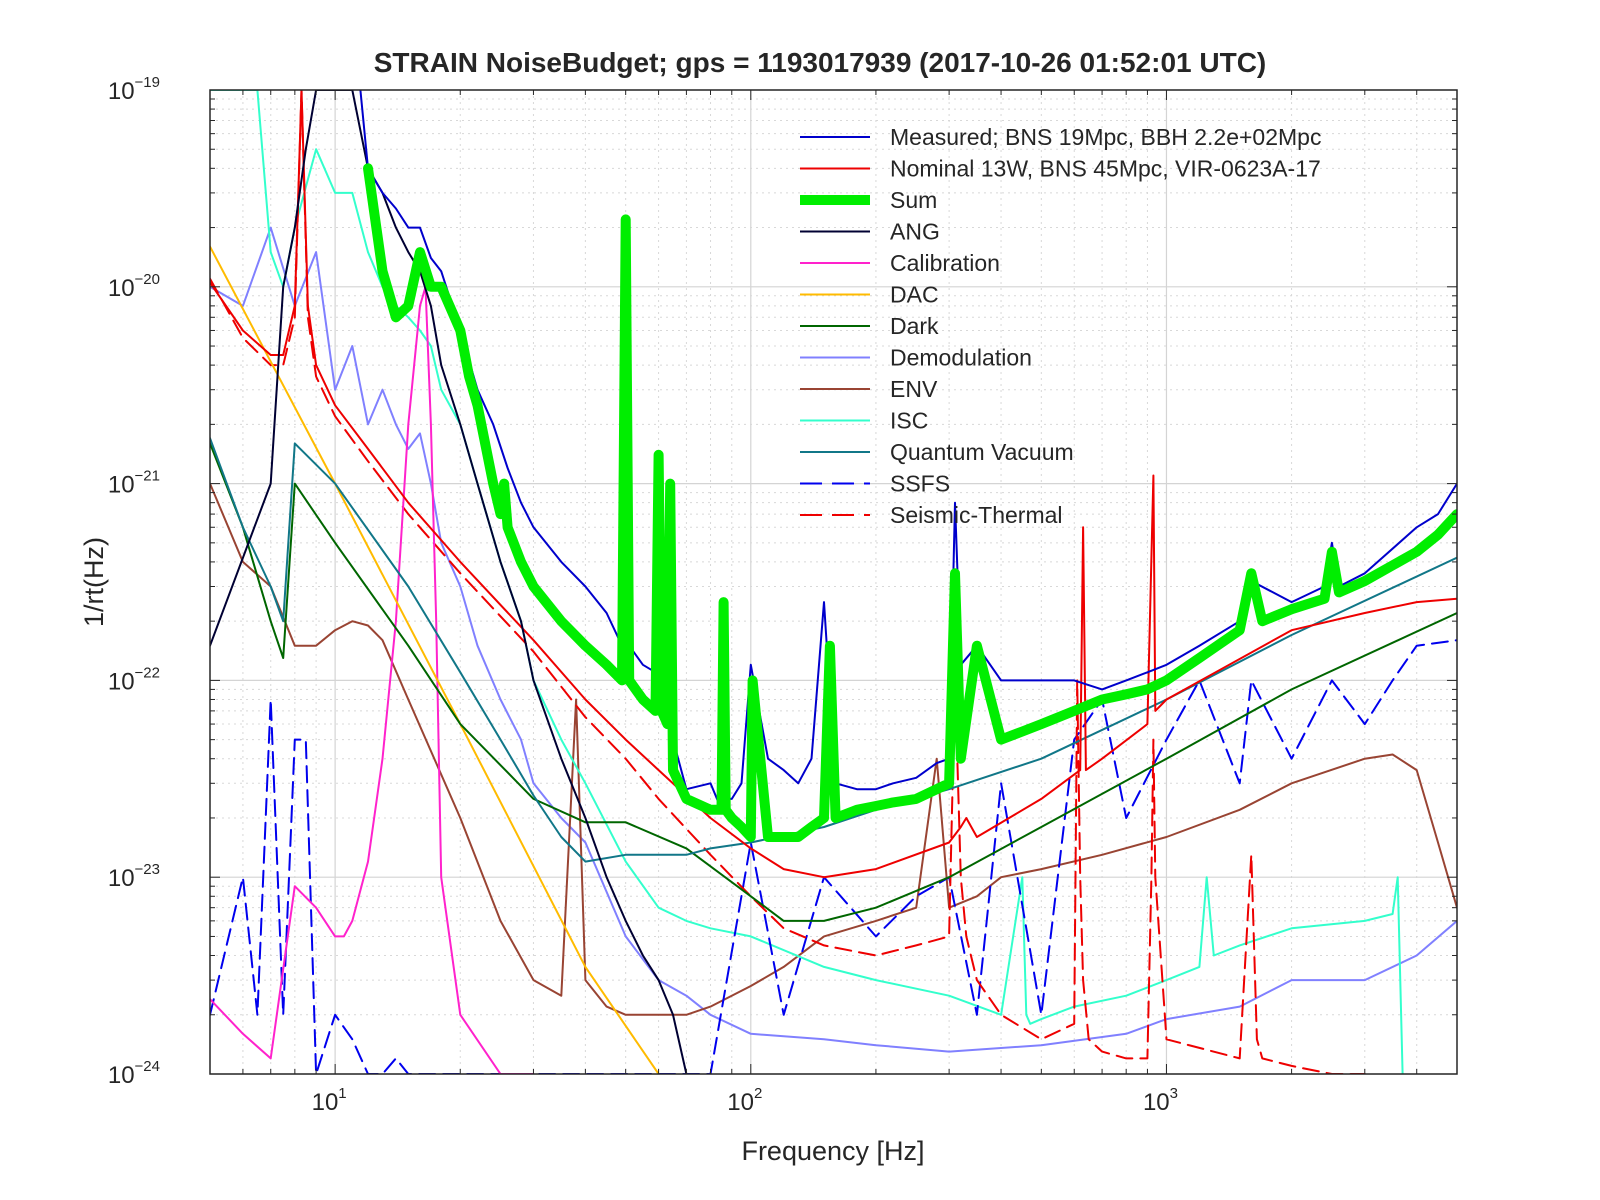  I want to click on legend-entry-label: ENV, so click(914, 389).